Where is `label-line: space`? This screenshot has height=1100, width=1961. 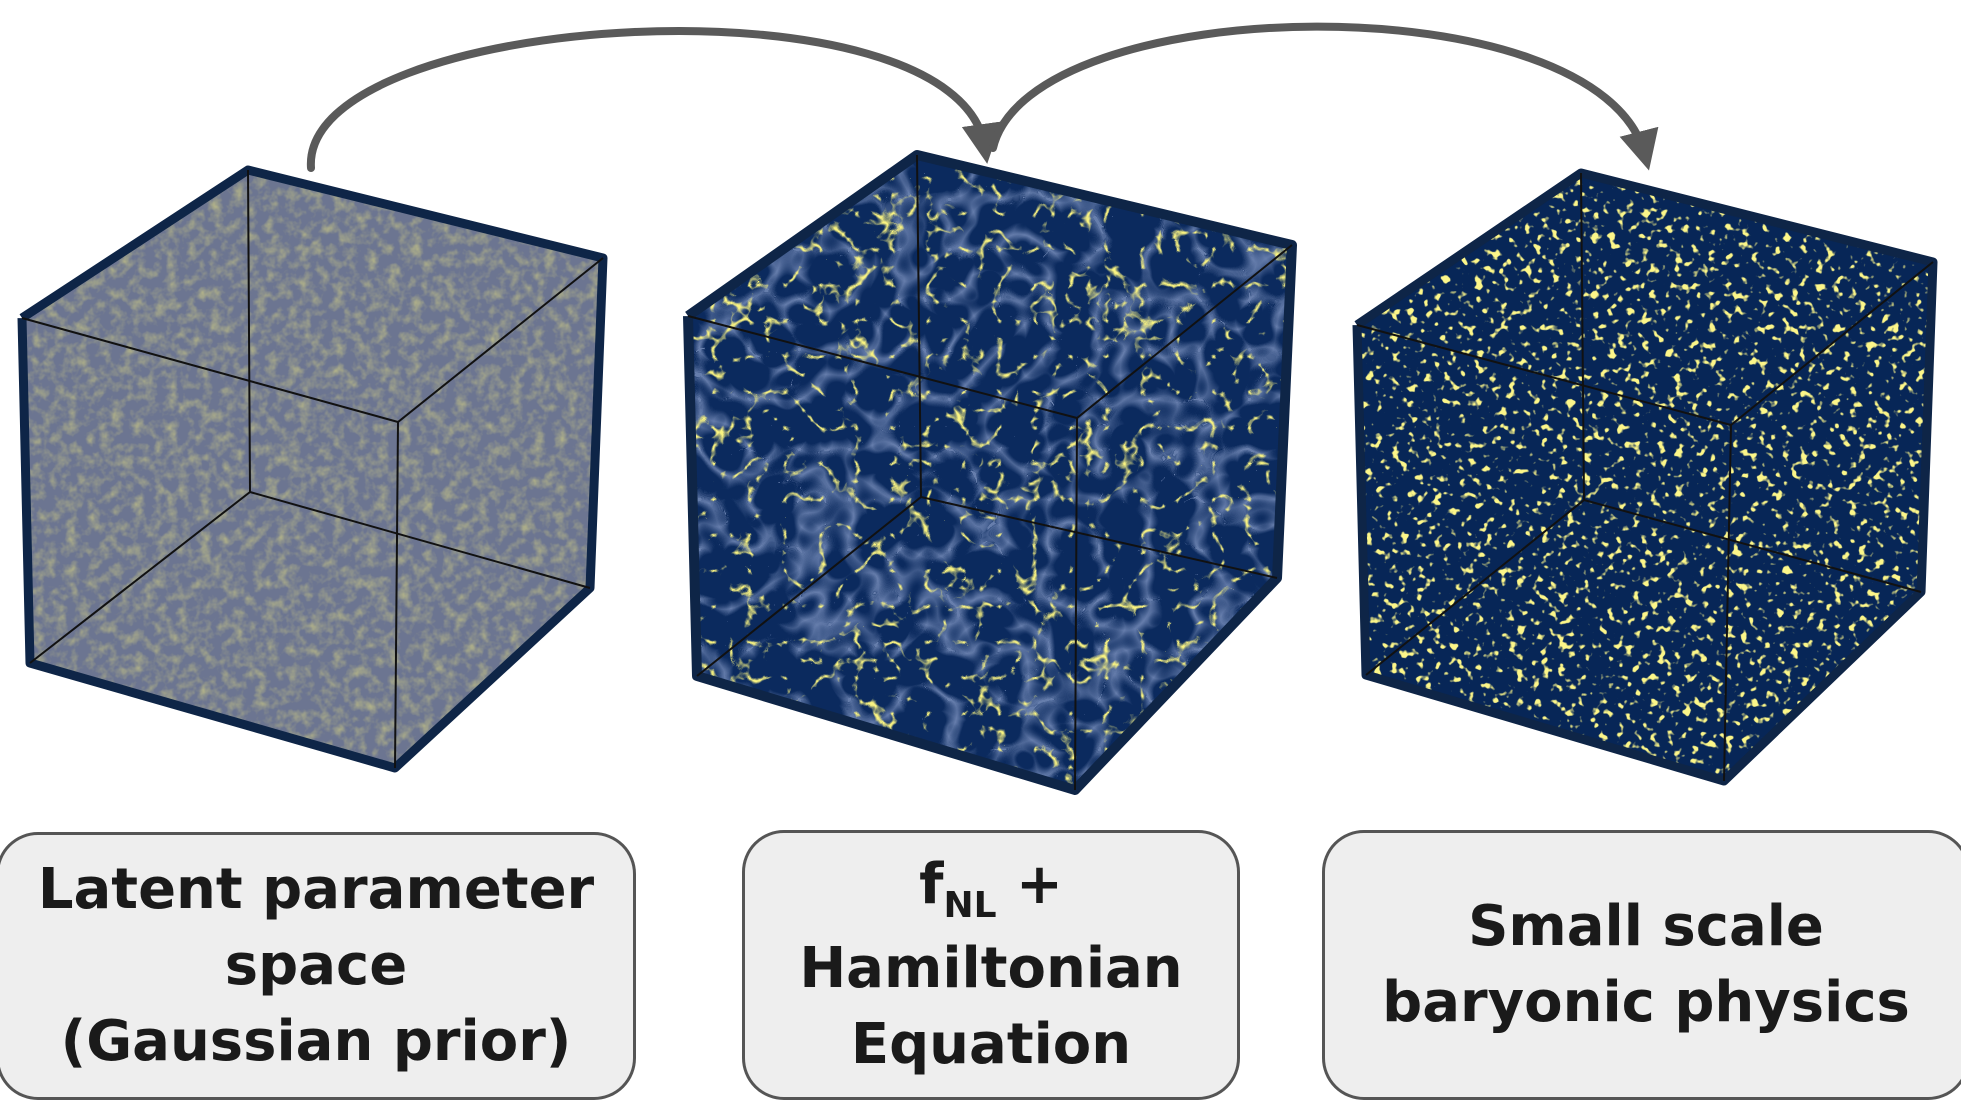
label-line: space is located at coordinates (316, 965).